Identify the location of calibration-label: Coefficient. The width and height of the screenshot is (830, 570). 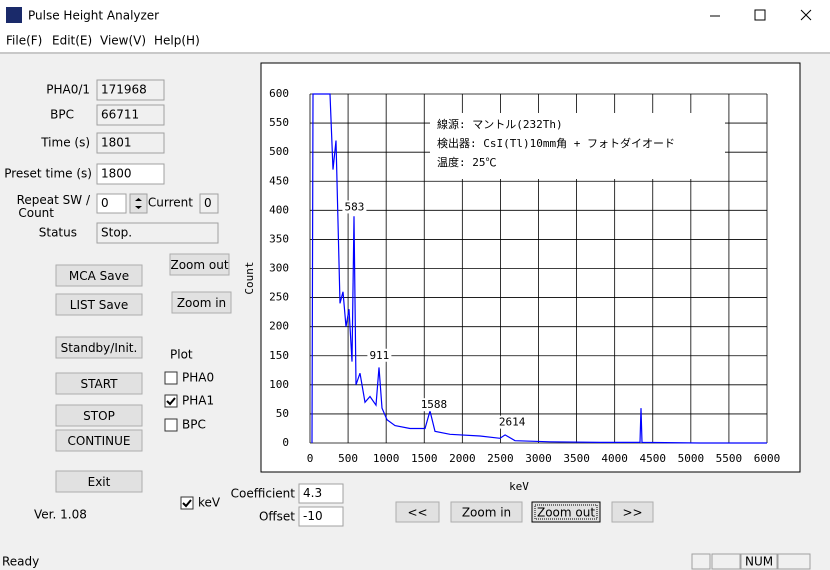
(263, 494).